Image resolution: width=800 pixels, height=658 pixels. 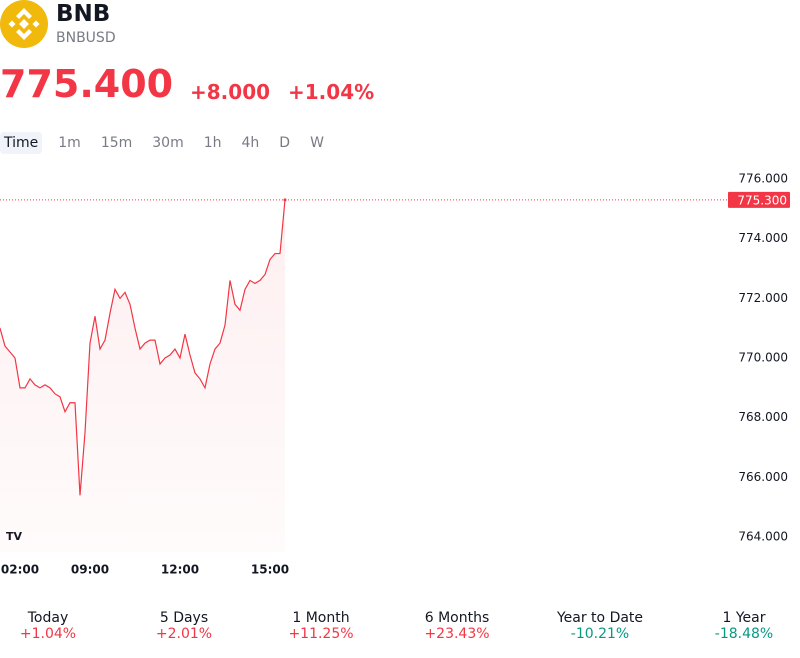 I want to click on performance-value: +2.01%, so click(x=184, y=634).